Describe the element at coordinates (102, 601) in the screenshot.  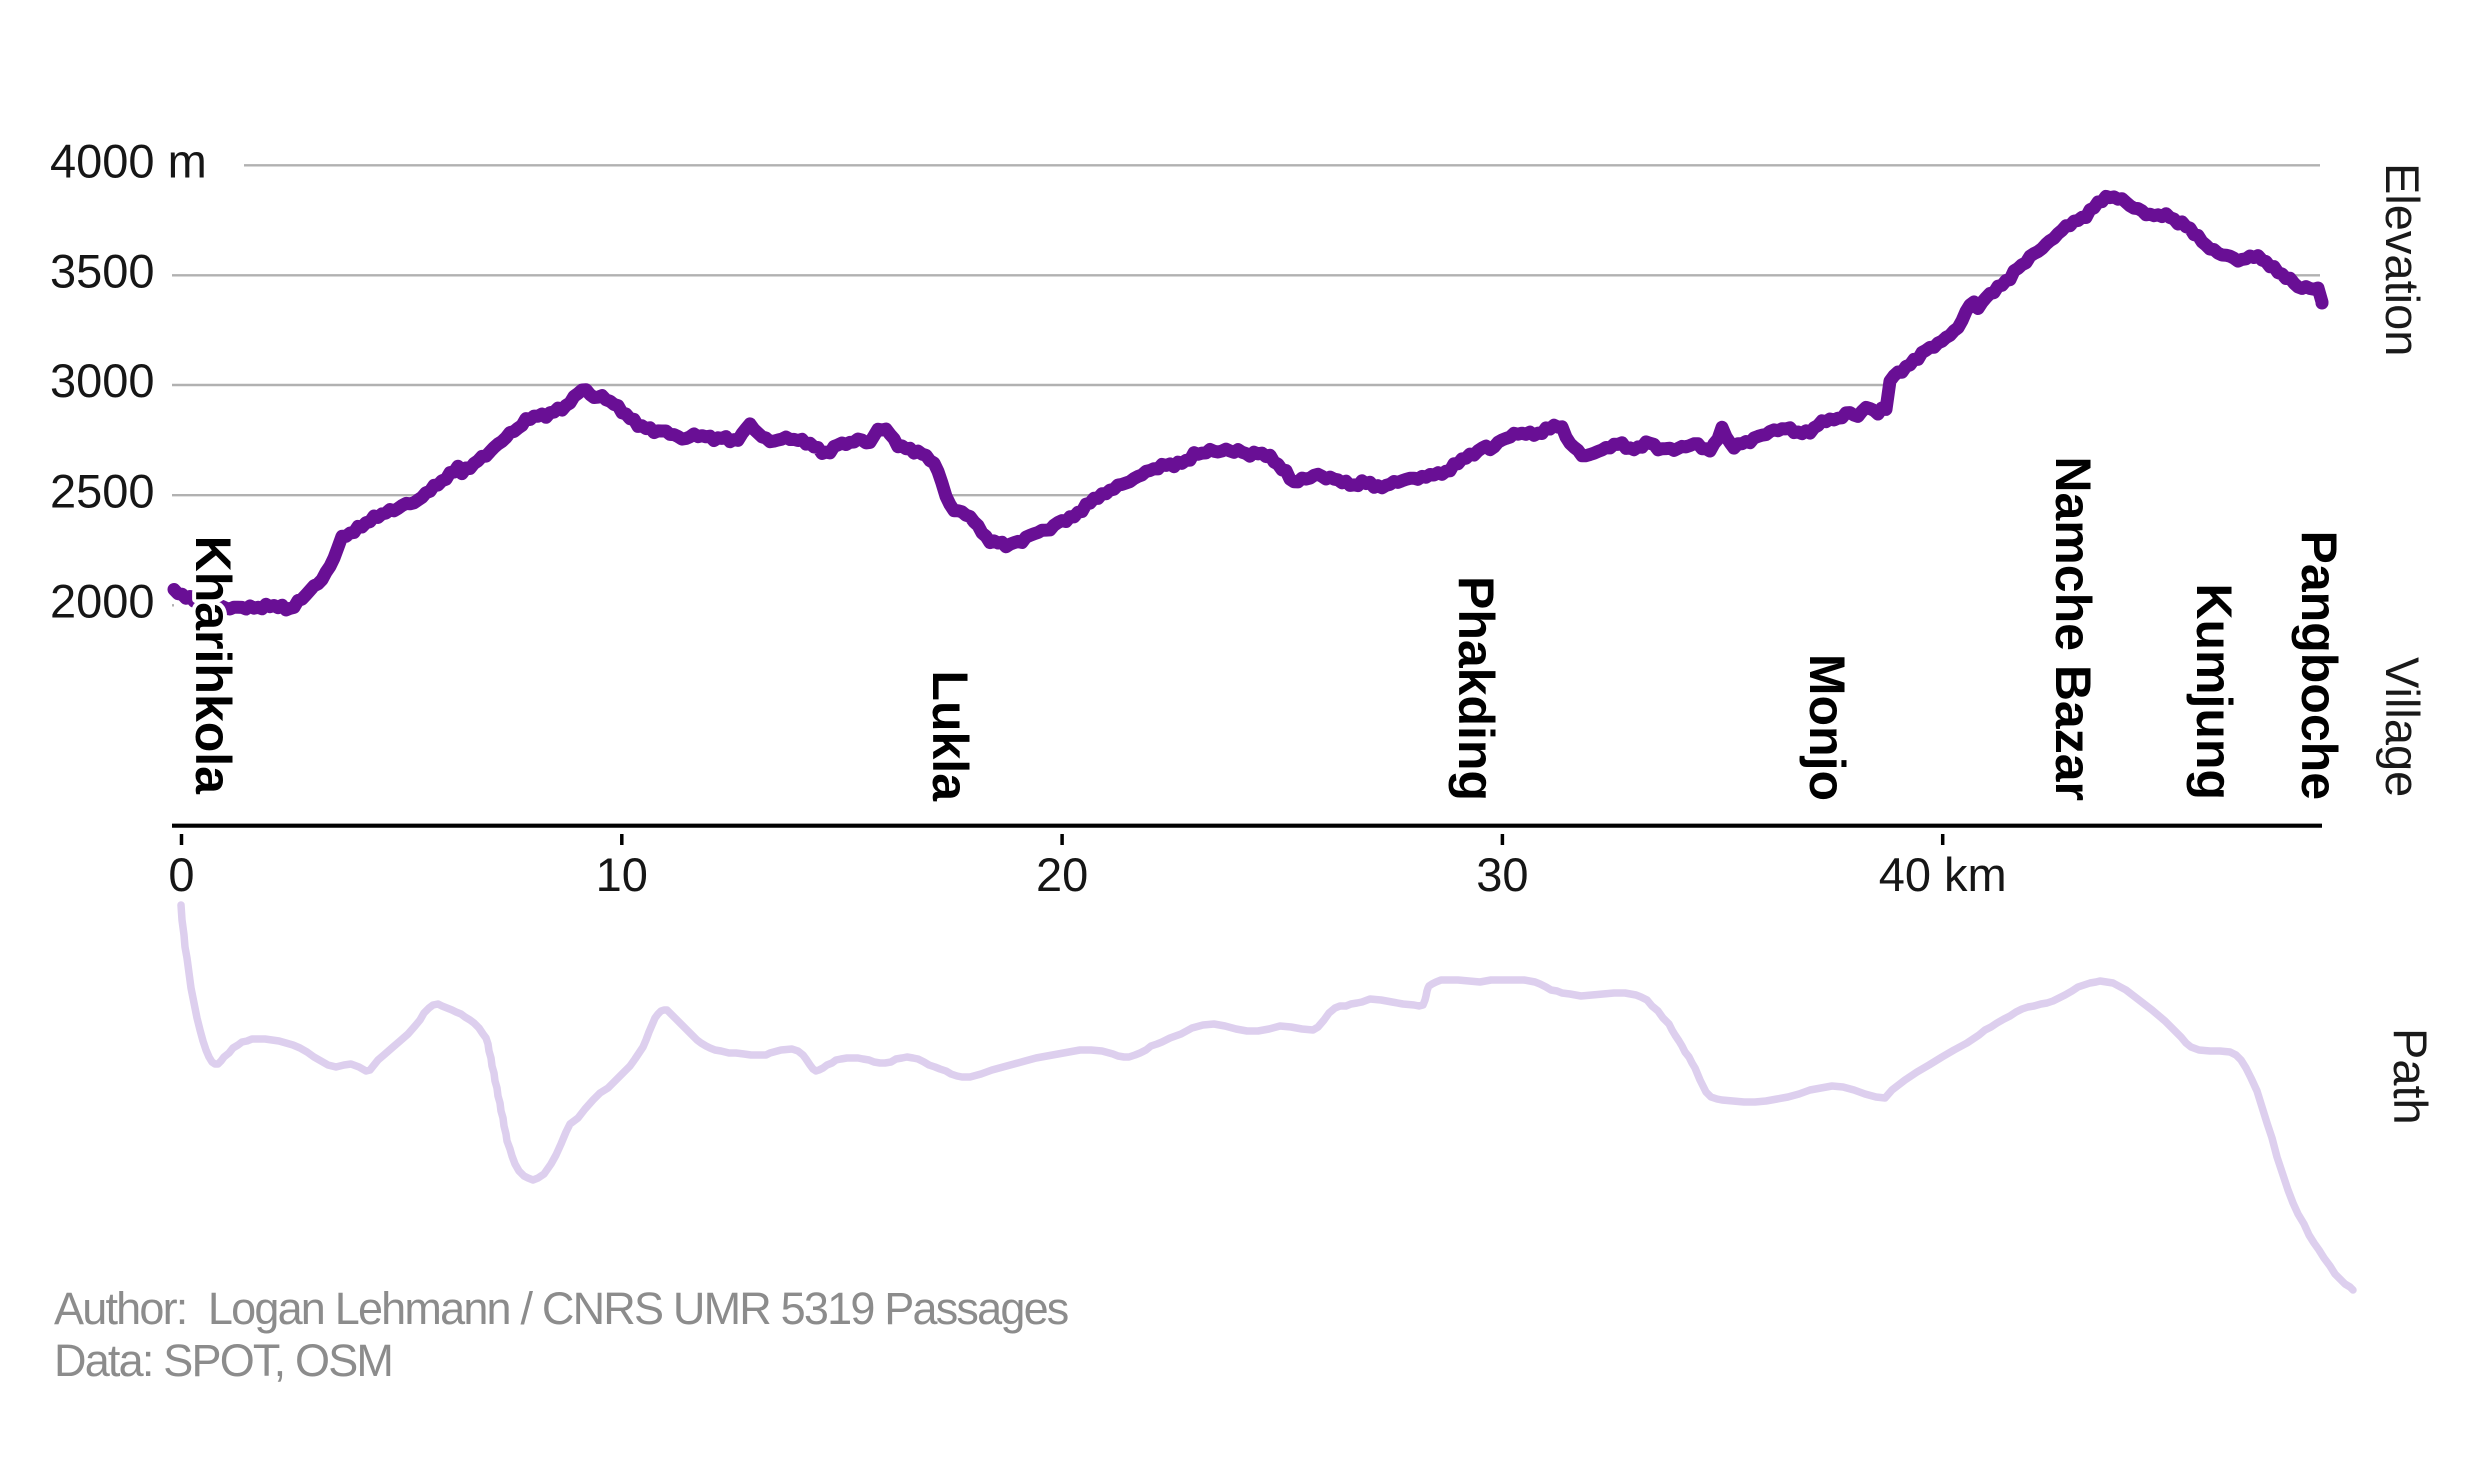
I see `svg-text: 2000` at that location.